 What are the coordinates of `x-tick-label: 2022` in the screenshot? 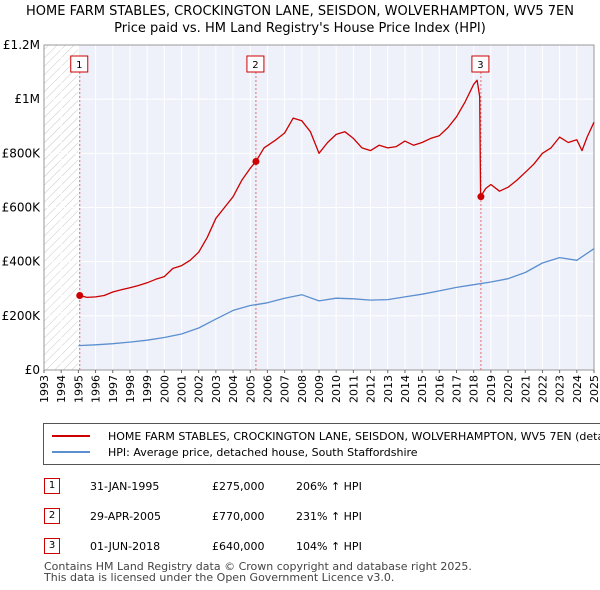 It's located at (542, 389).